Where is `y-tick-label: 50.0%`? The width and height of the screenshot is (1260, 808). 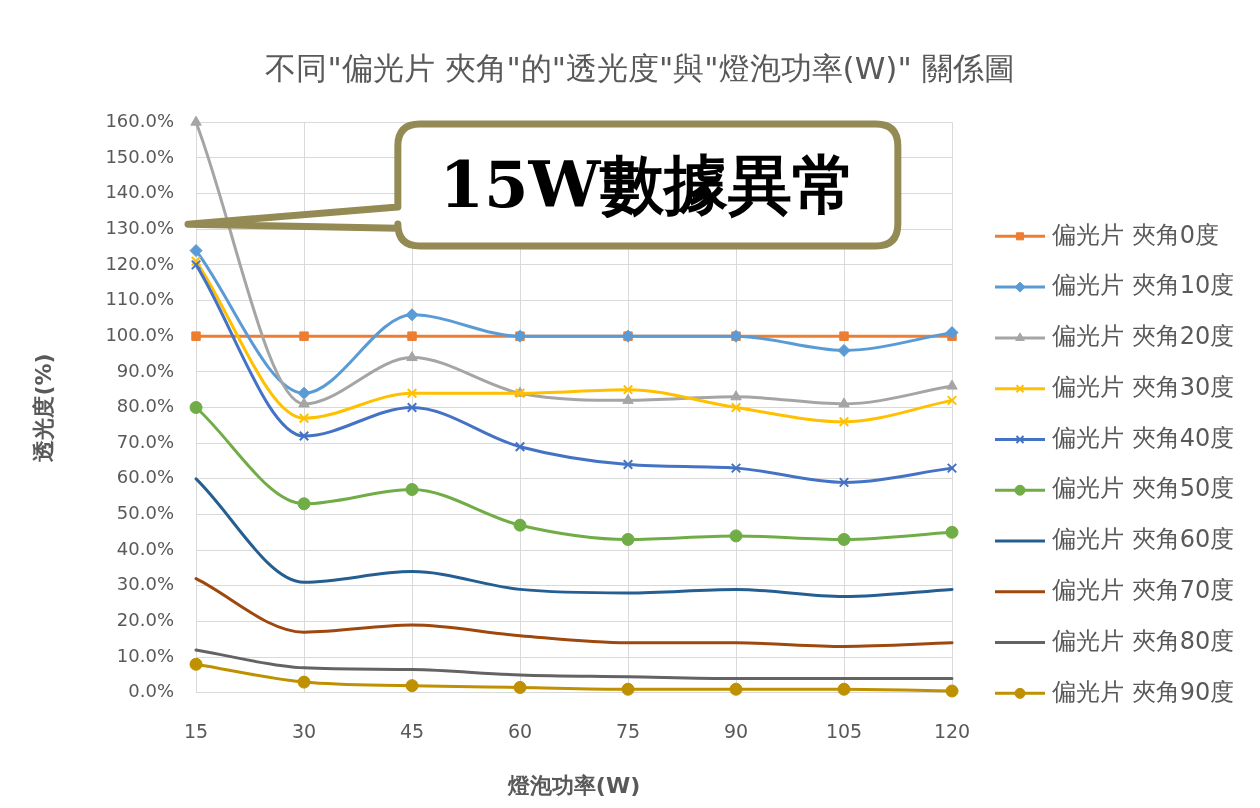
y-tick-label: 50.0% is located at coordinates (145, 513).